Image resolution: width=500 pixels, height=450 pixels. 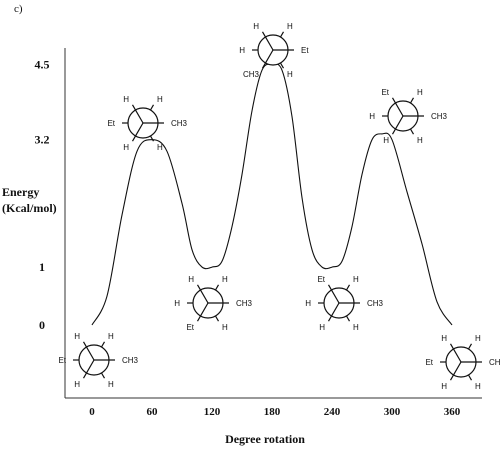 I want to click on x-tick-label: 120, so click(x=212, y=412).